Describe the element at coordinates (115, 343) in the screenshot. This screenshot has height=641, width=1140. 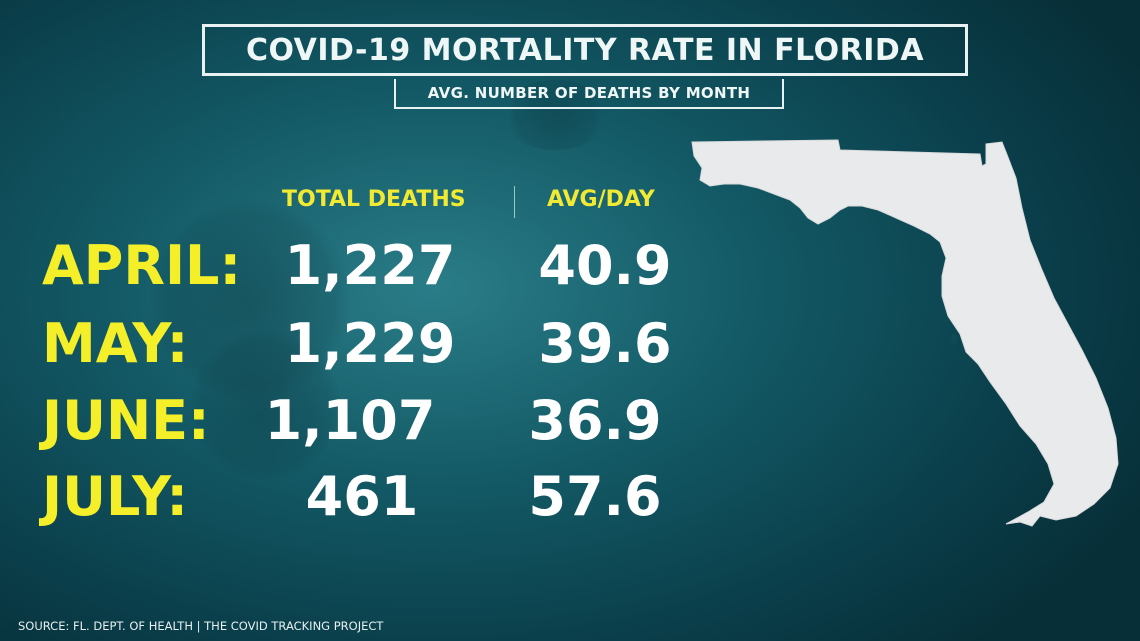
I see `month-label: MAY:` at that location.